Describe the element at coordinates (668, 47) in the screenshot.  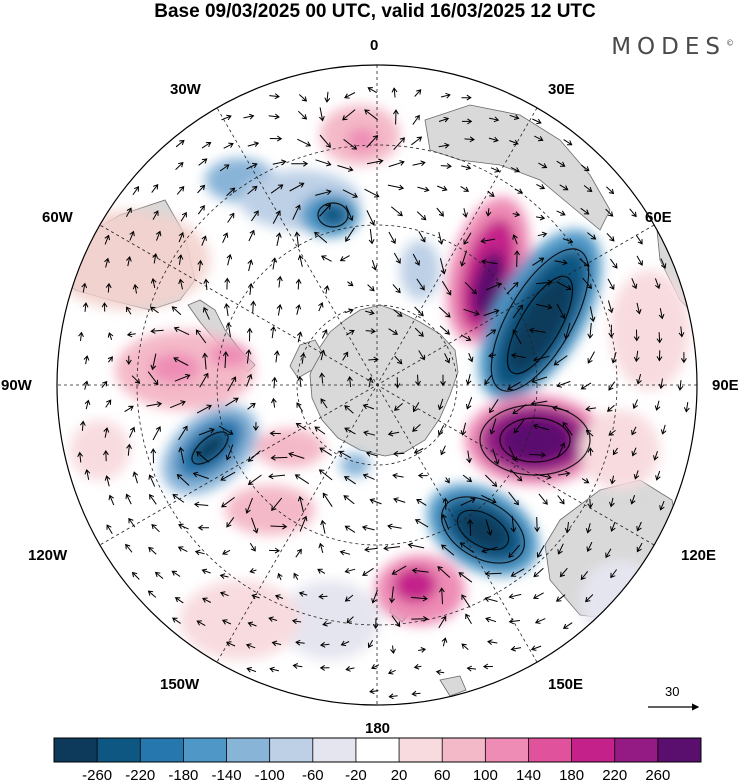
I see `brand-text: MODES` at that location.